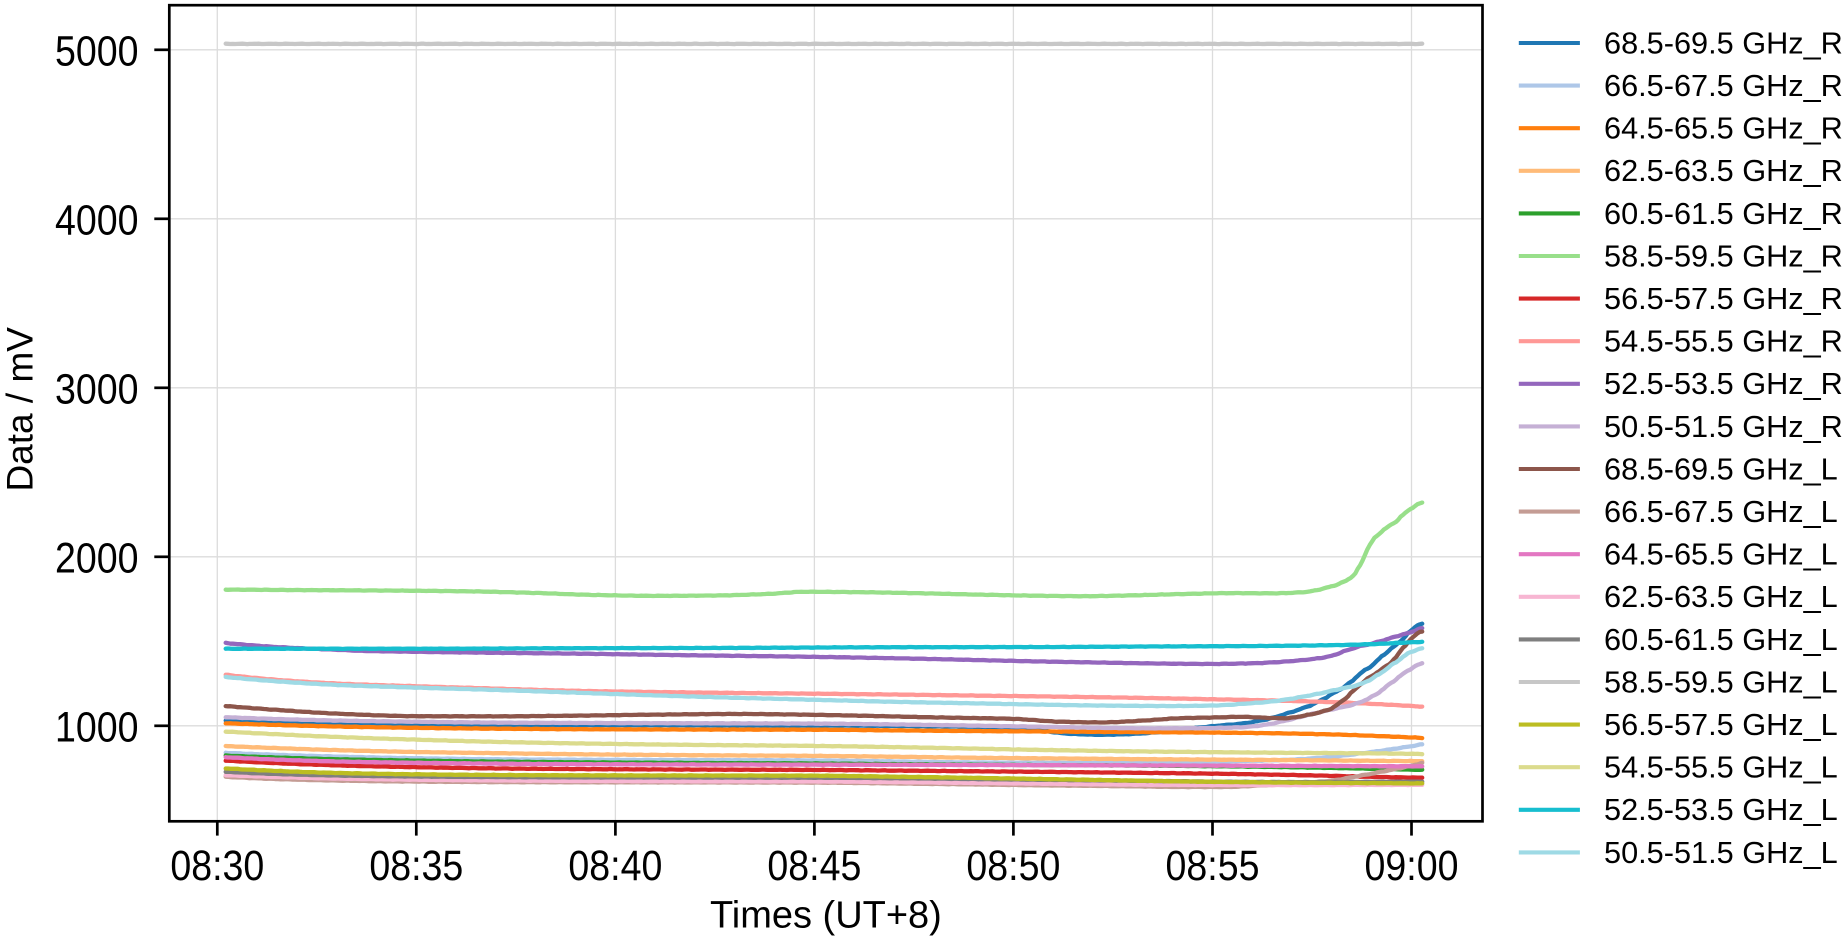  I want to click on svg-text: 54.5-55.5 GHz_L, so click(1721, 767).